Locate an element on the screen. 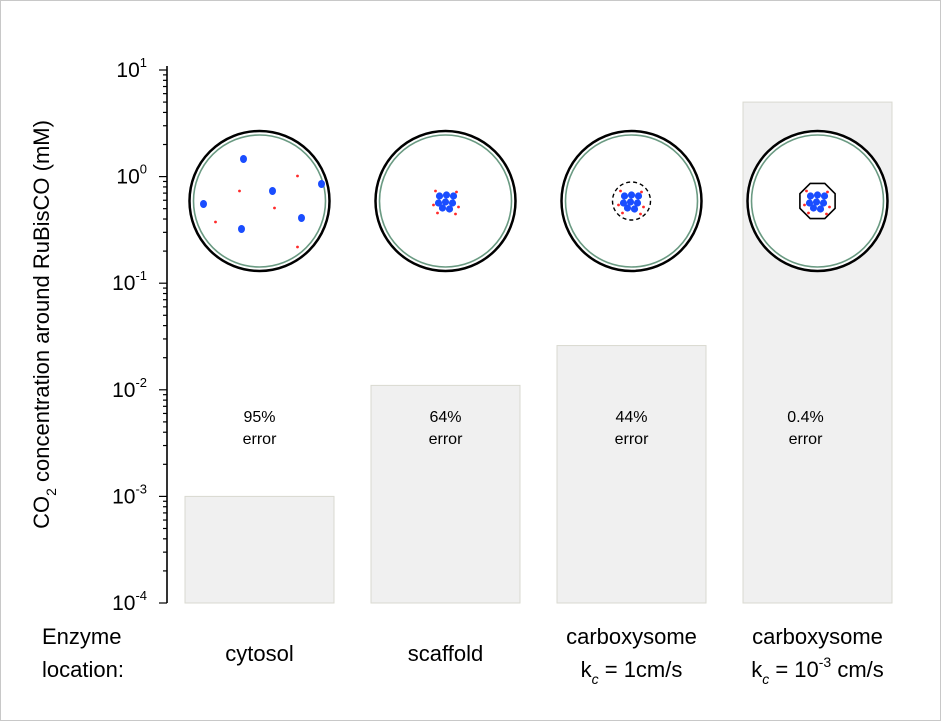  y-tick-label: 10⁻³ is located at coordinates (129, 494).